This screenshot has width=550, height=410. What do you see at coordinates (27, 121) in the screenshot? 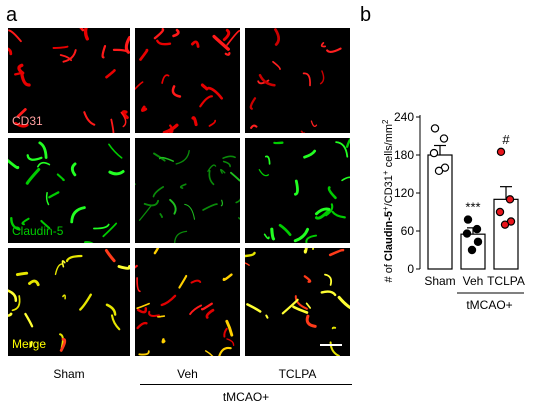
I see `row-label-cd31: CD31` at bounding box center [27, 121].